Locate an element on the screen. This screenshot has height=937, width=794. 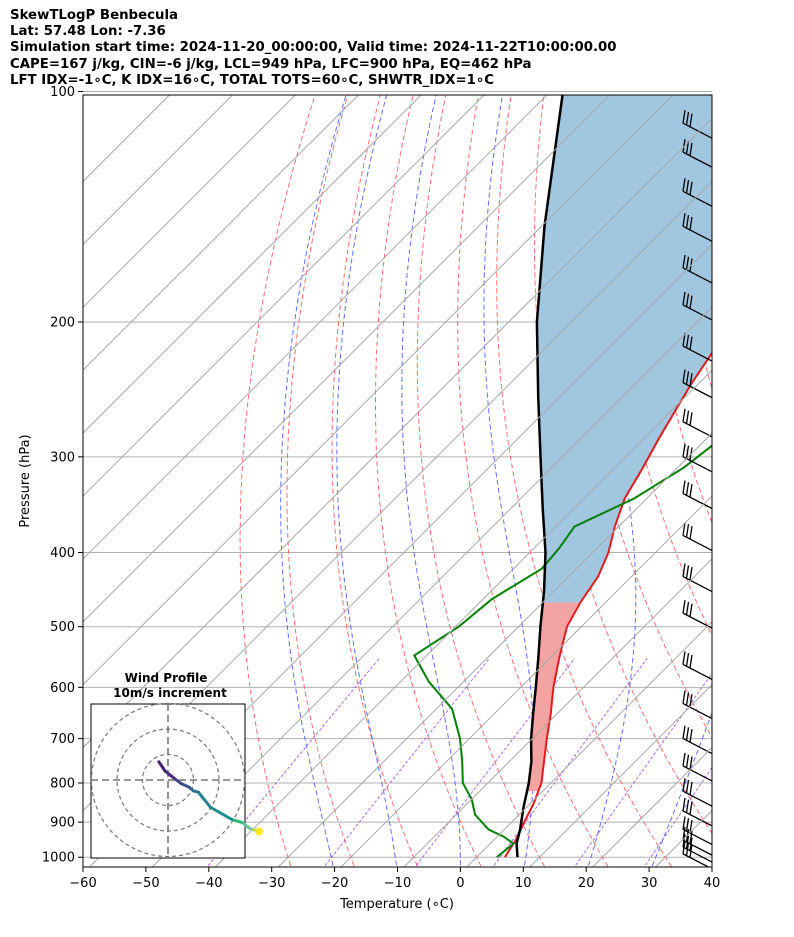
x-tick-label: −10 is located at coordinates (397, 883).